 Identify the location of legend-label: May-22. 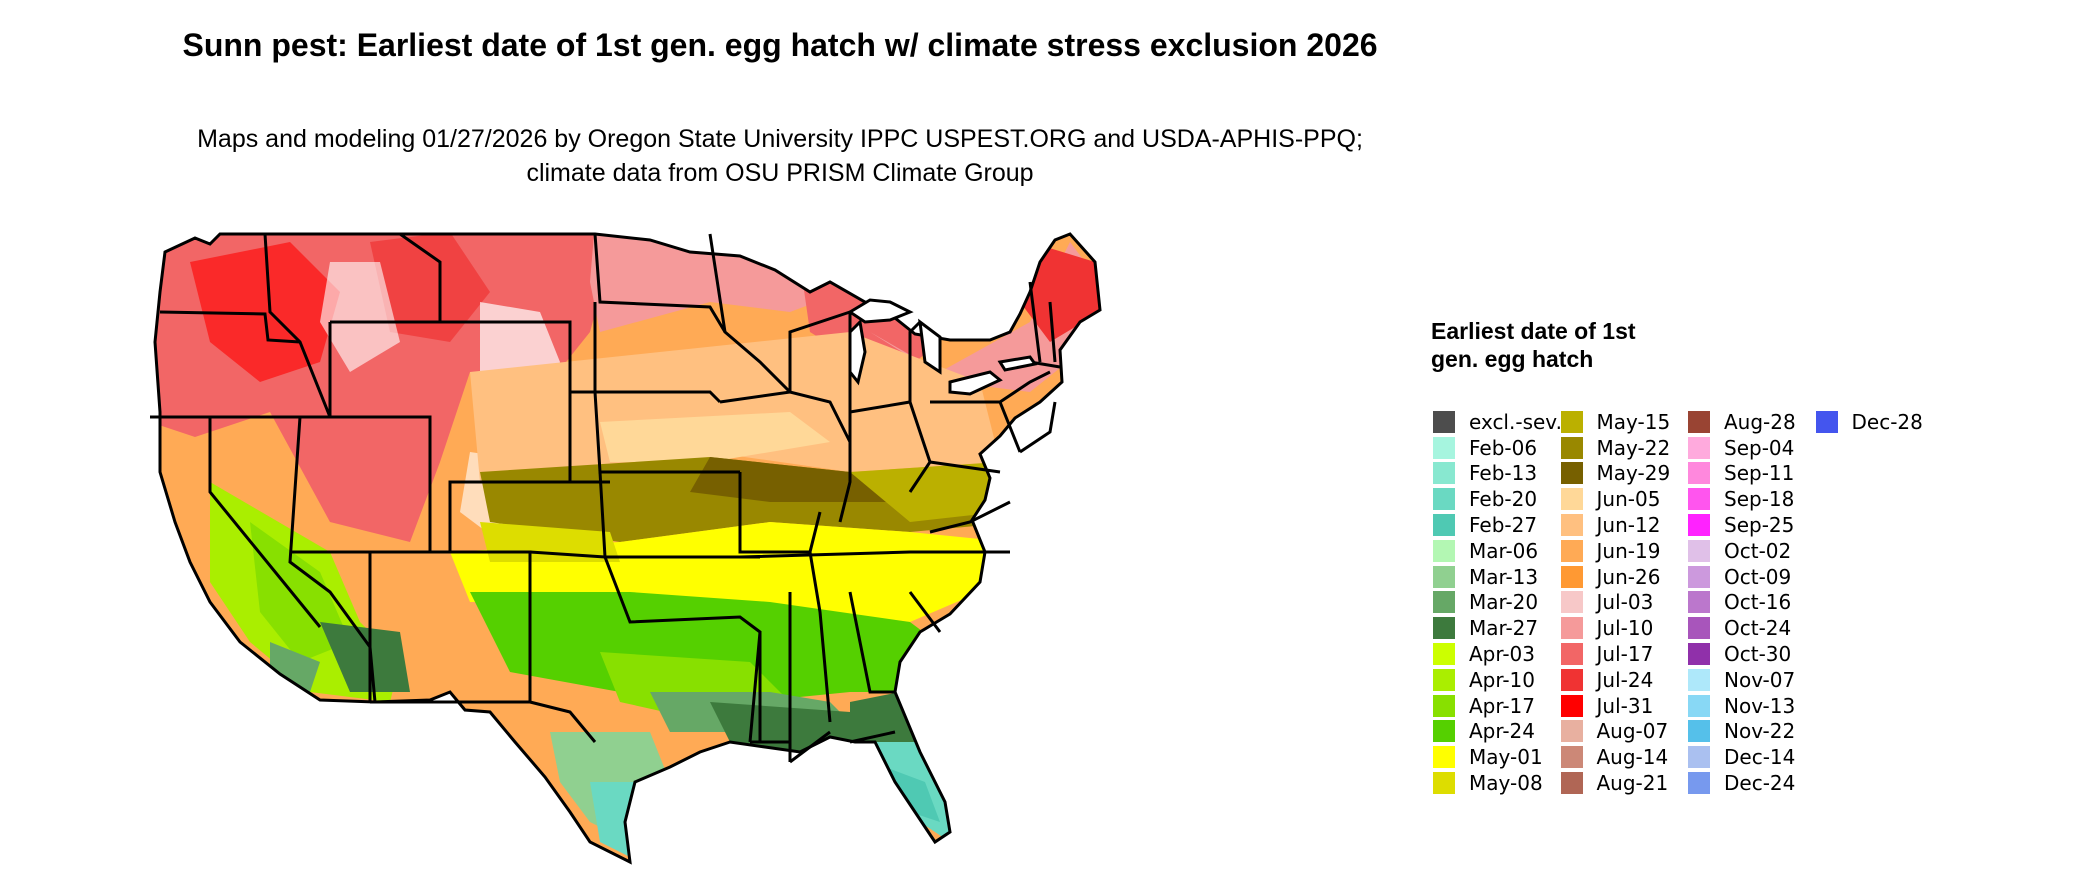
(1633, 447).